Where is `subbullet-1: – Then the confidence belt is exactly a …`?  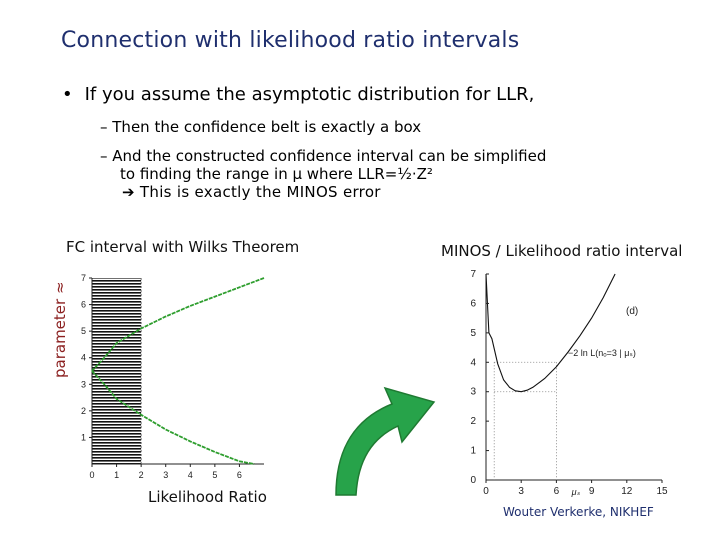 subbullet-1: – Then the confidence belt is exactly a … is located at coordinates (261, 127).